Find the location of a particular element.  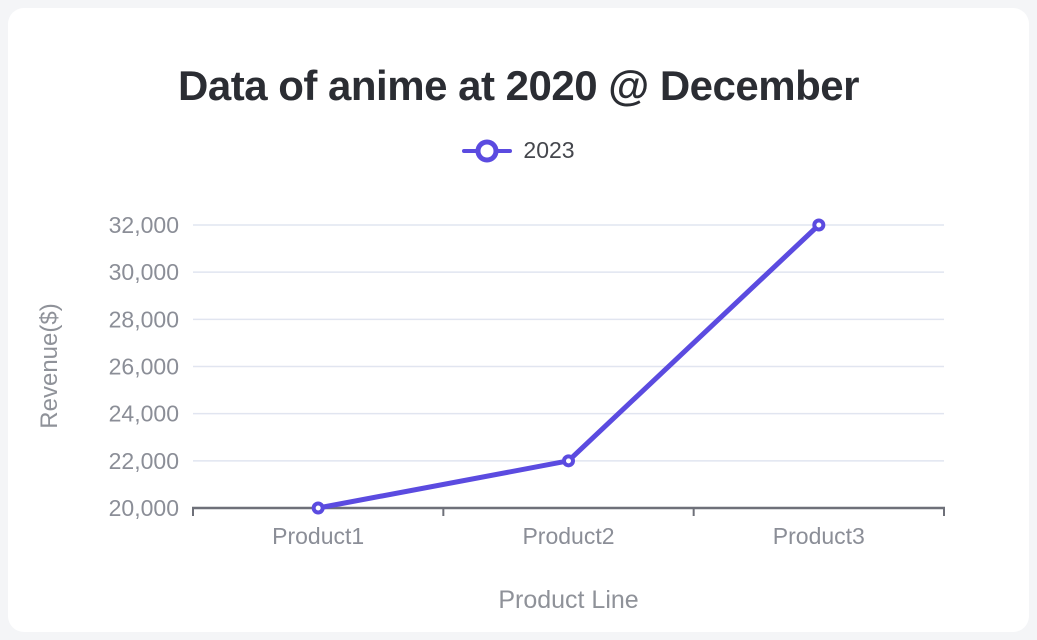

y-tick-label: 26,000 is located at coordinates (144, 367).